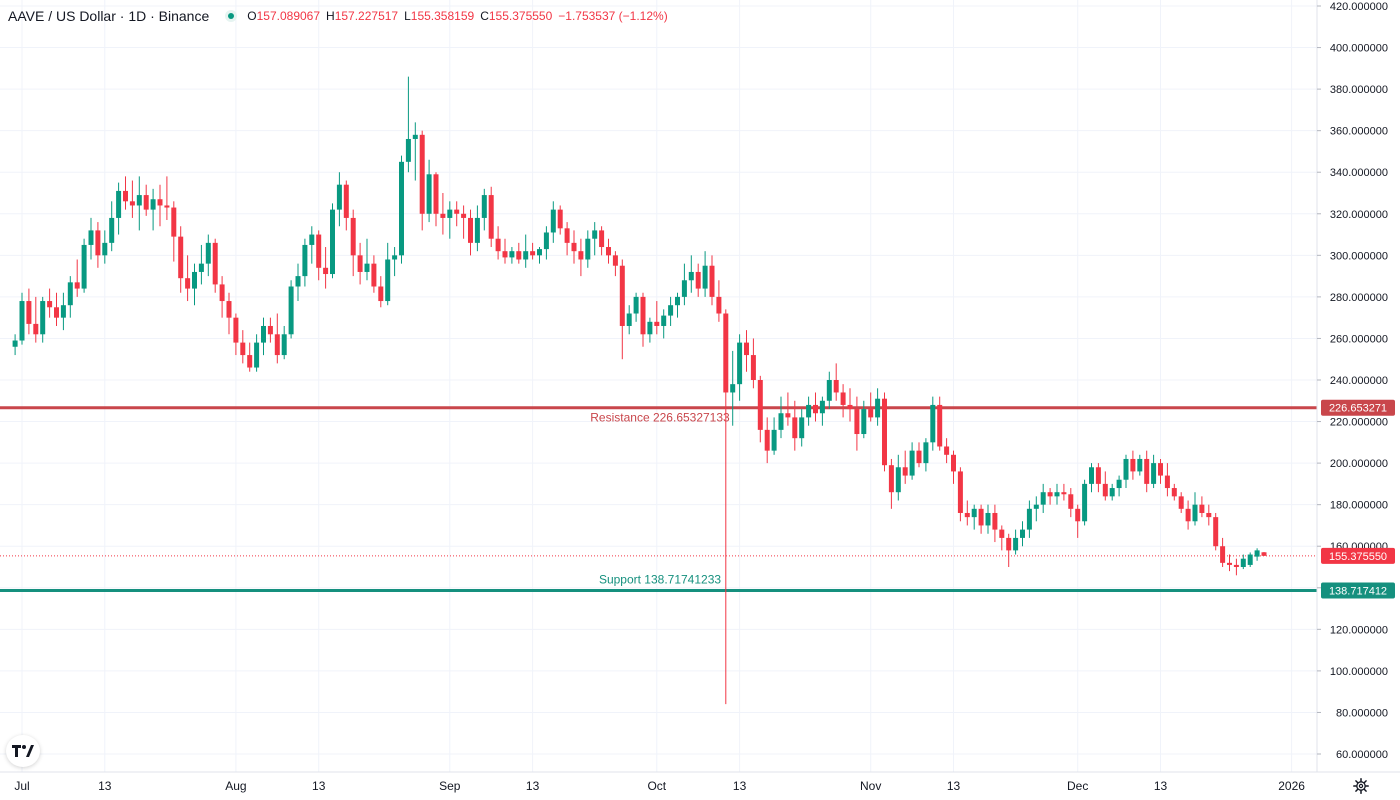 Image resolution: width=1400 pixels, height=800 pixels. What do you see at coordinates (109, 16) in the screenshot?
I see `symbol-title: AAVE / US Dollar · 1D · Binance` at bounding box center [109, 16].